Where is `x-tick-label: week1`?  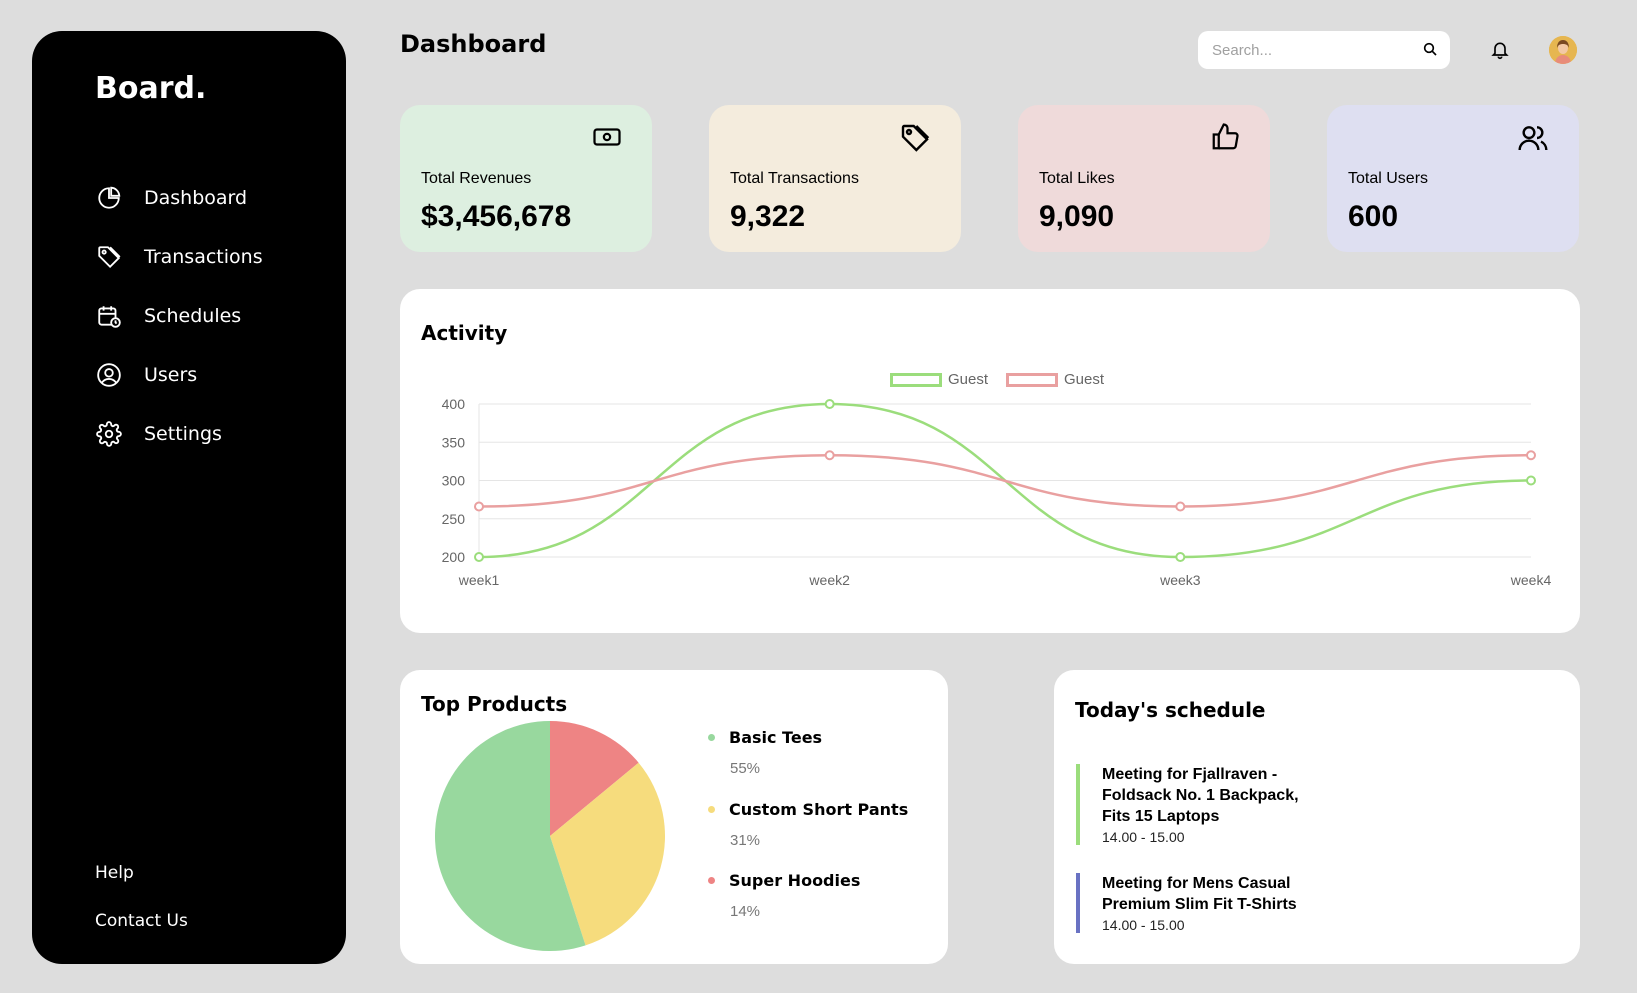 x-tick-label: week1 is located at coordinates (479, 580).